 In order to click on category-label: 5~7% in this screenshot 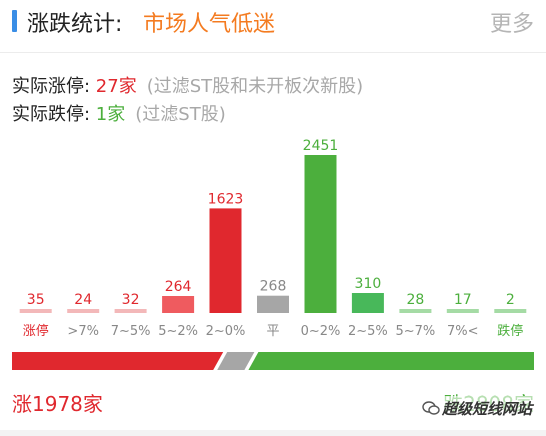, I will do `click(416, 331)`.